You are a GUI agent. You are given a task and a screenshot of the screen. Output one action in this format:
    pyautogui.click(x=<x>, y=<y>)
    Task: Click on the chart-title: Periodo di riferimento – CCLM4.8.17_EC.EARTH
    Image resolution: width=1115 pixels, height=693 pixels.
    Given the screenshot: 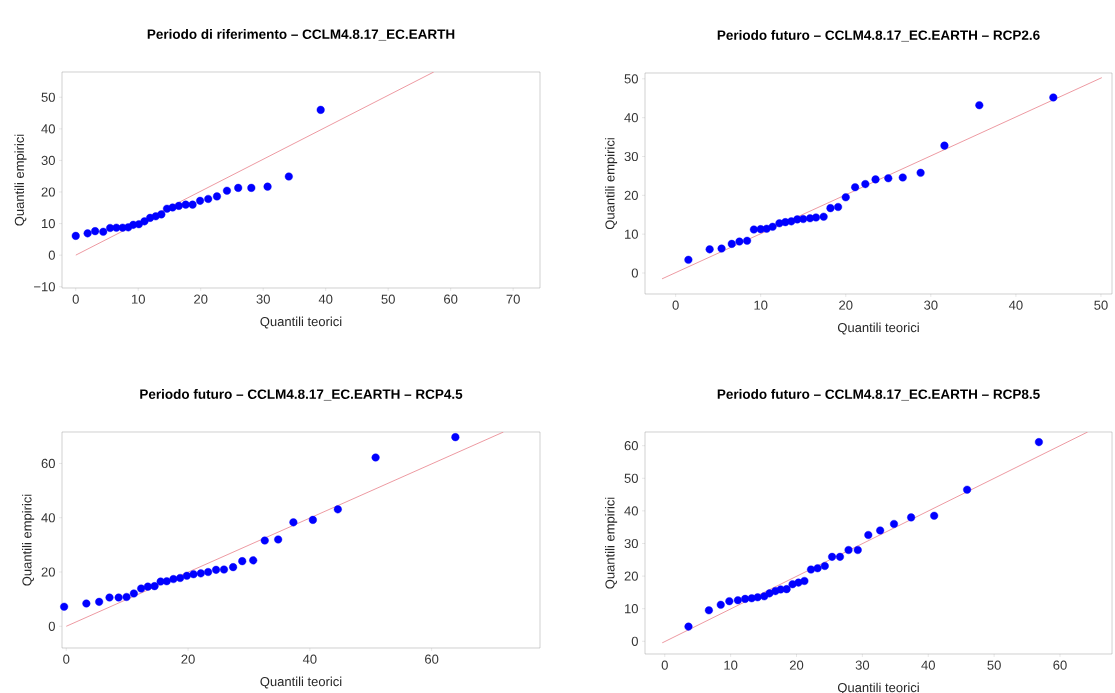 What is the action you would take?
    pyautogui.click(x=301, y=35)
    